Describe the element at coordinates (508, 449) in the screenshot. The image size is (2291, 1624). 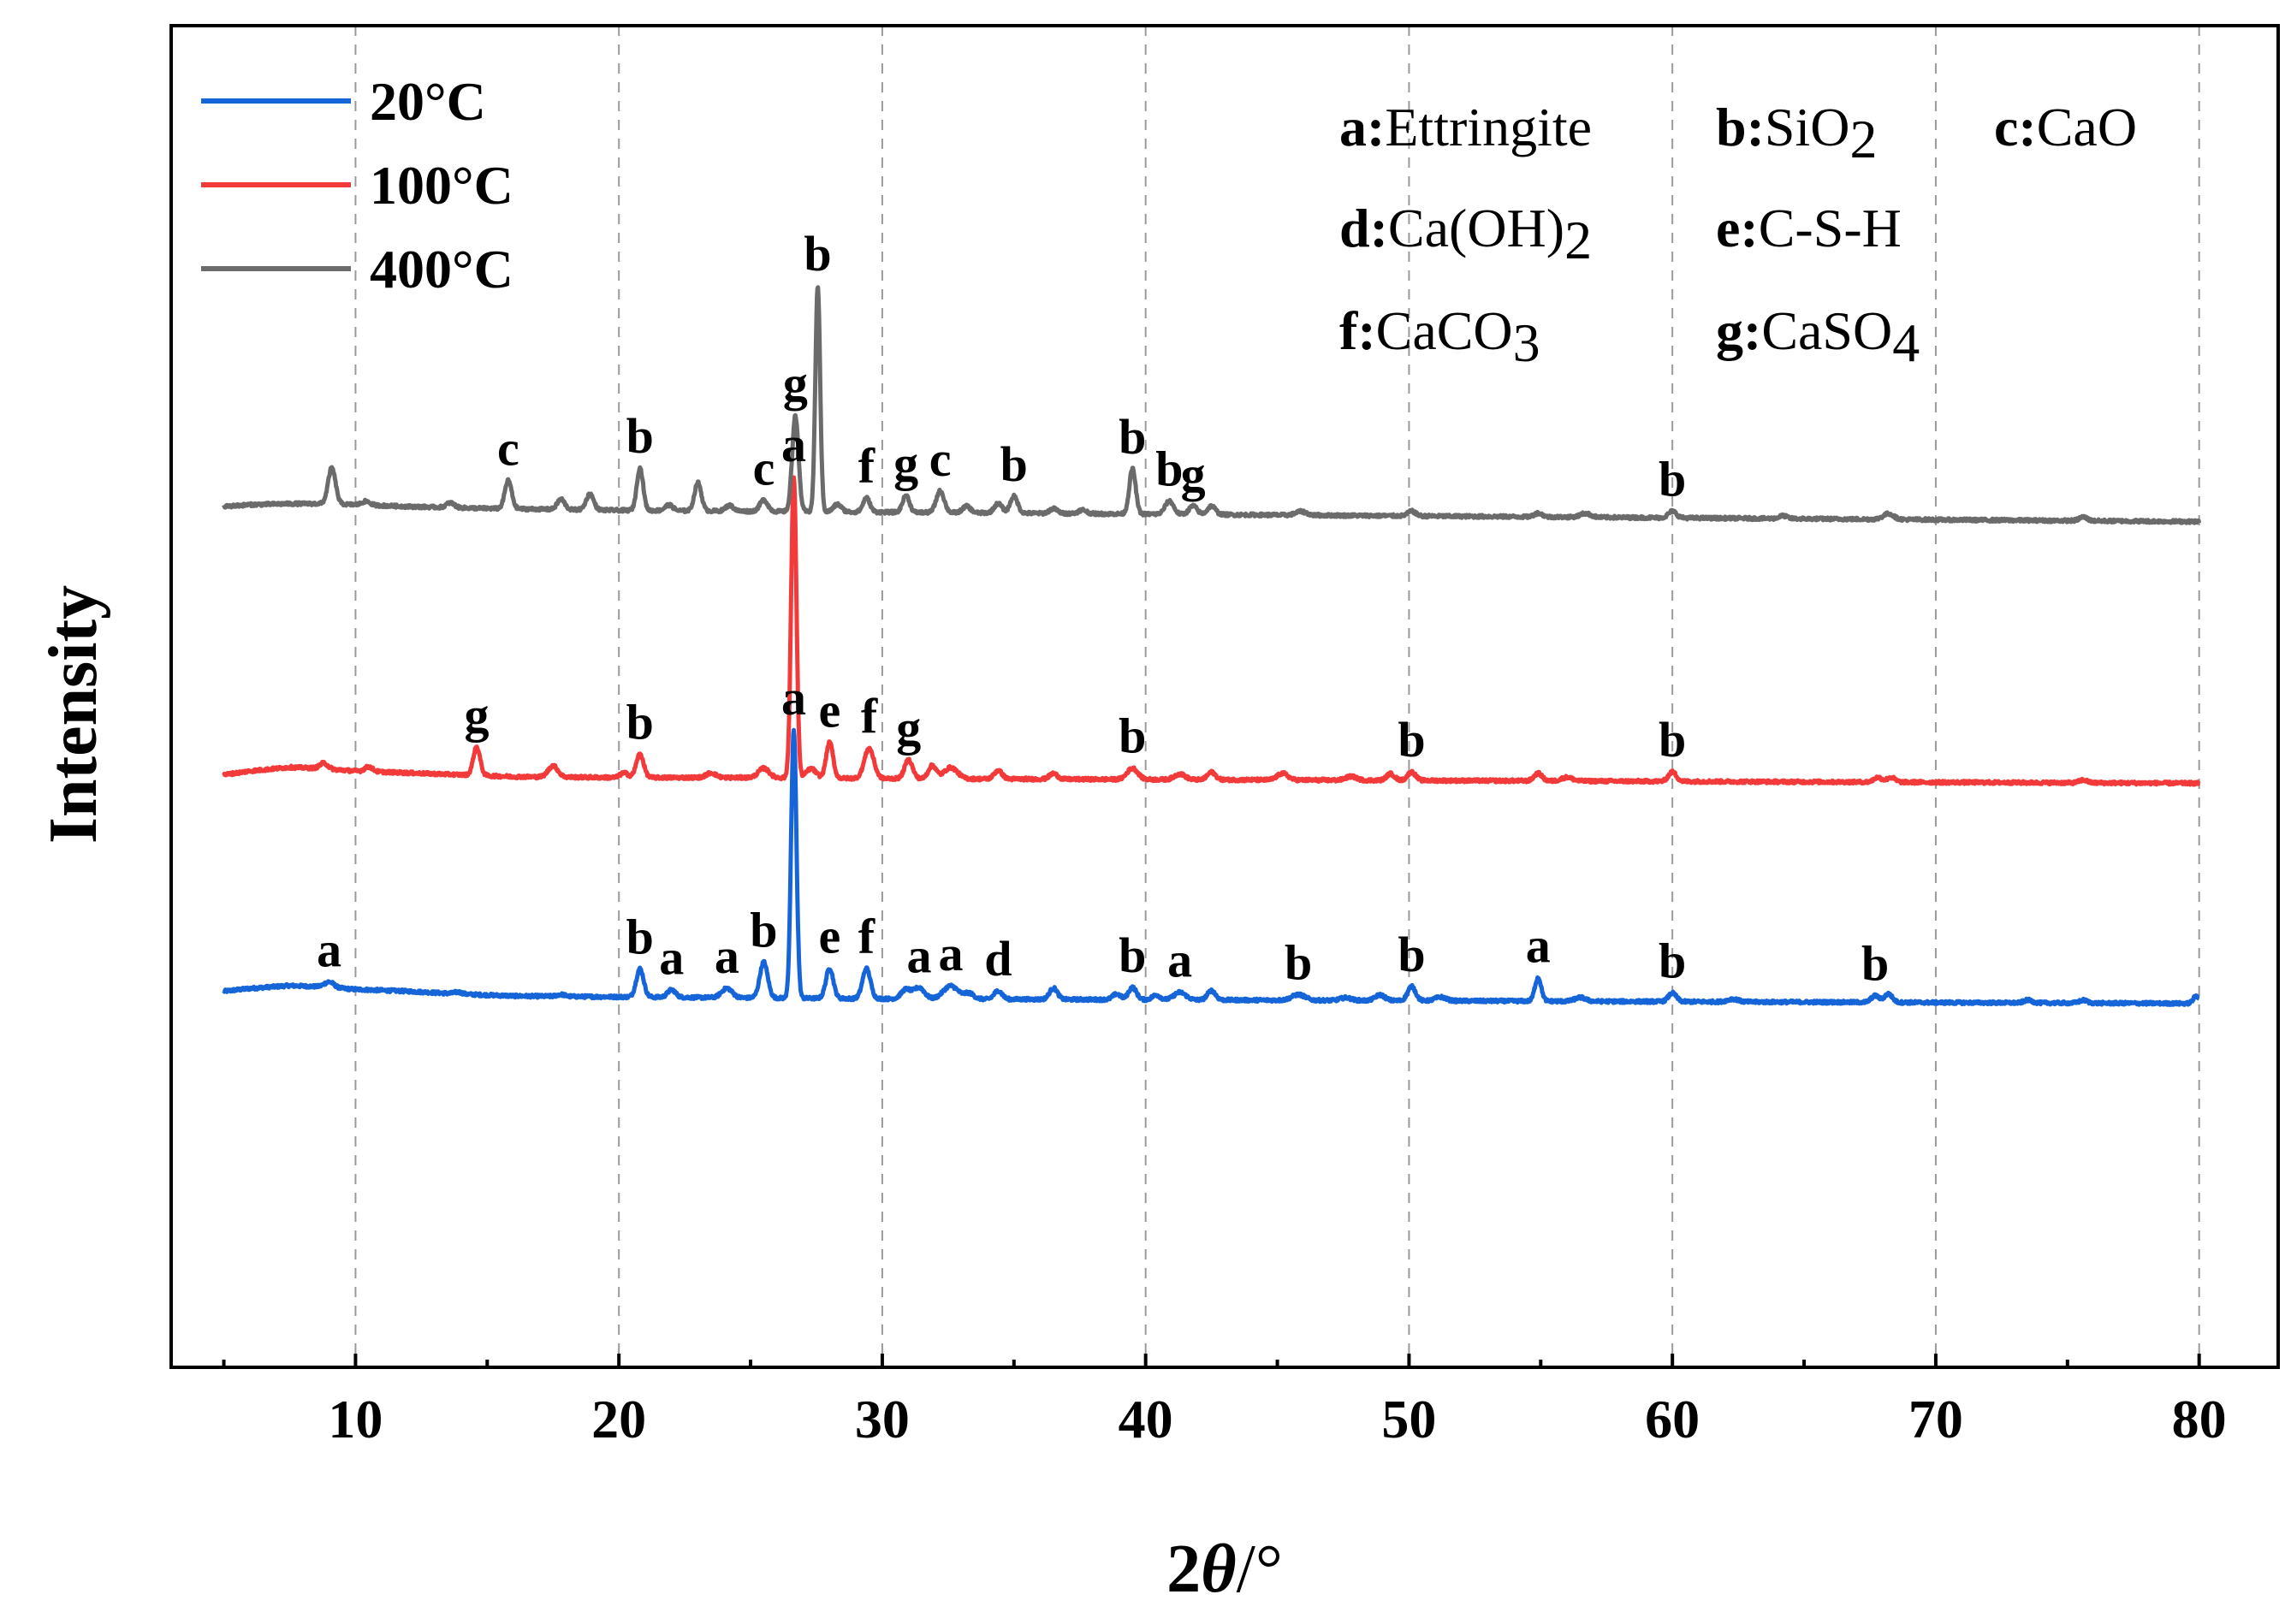
I see `peak-label-s2-3: c` at that location.